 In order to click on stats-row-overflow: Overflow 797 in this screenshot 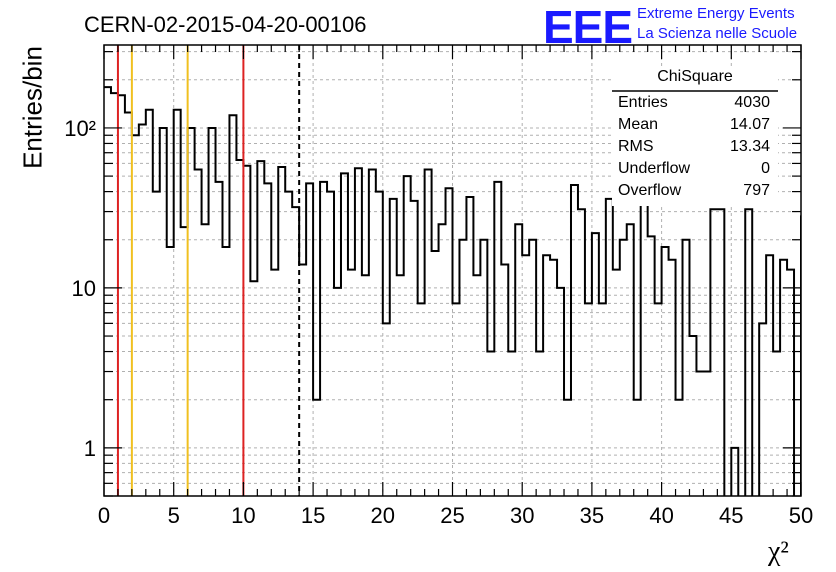, I will do `click(694, 191)`.